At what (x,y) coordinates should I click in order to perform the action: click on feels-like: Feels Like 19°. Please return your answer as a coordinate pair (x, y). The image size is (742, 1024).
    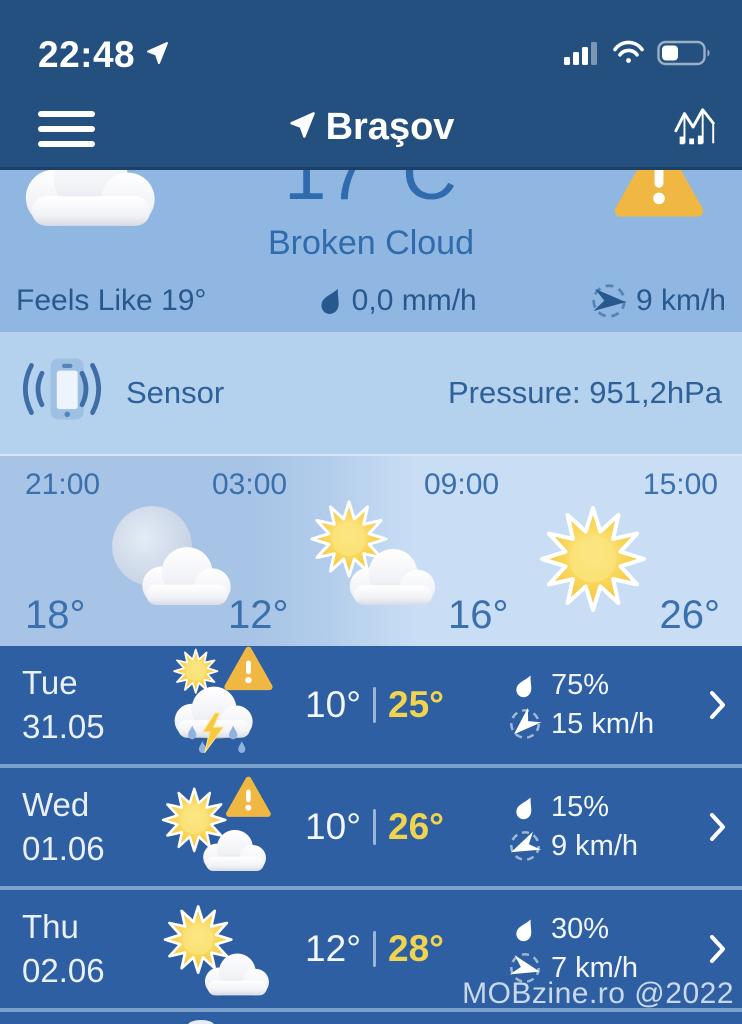
    Looking at the image, I should click on (111, 300).